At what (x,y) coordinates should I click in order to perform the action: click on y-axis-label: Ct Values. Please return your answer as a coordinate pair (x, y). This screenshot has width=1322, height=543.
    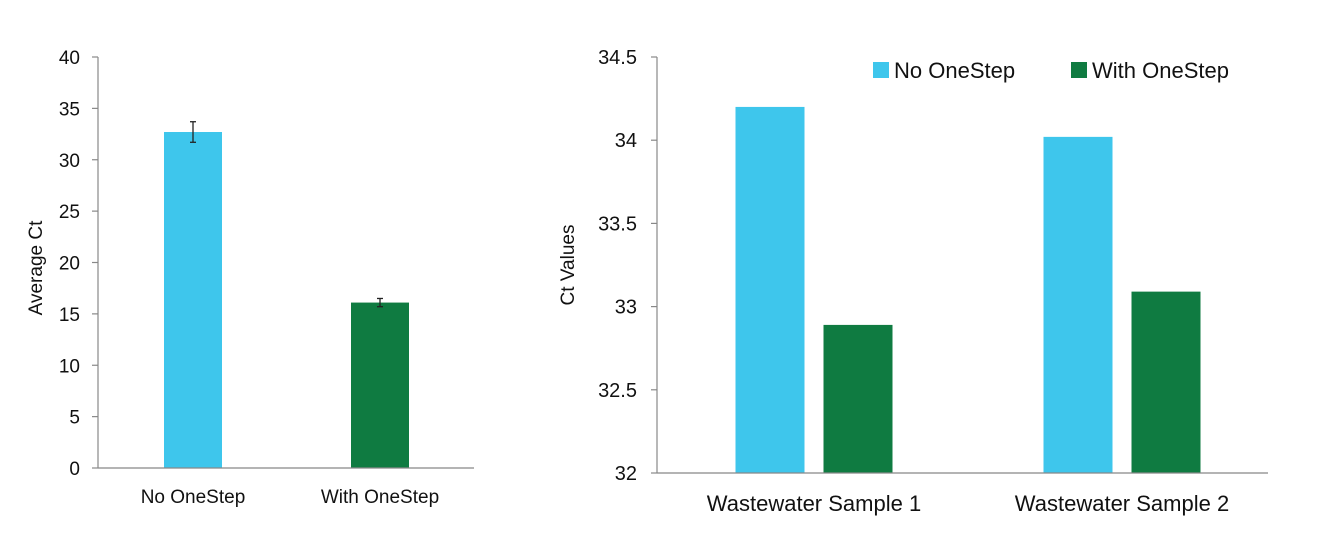
    Looking at the image, I should click on (568, 265).